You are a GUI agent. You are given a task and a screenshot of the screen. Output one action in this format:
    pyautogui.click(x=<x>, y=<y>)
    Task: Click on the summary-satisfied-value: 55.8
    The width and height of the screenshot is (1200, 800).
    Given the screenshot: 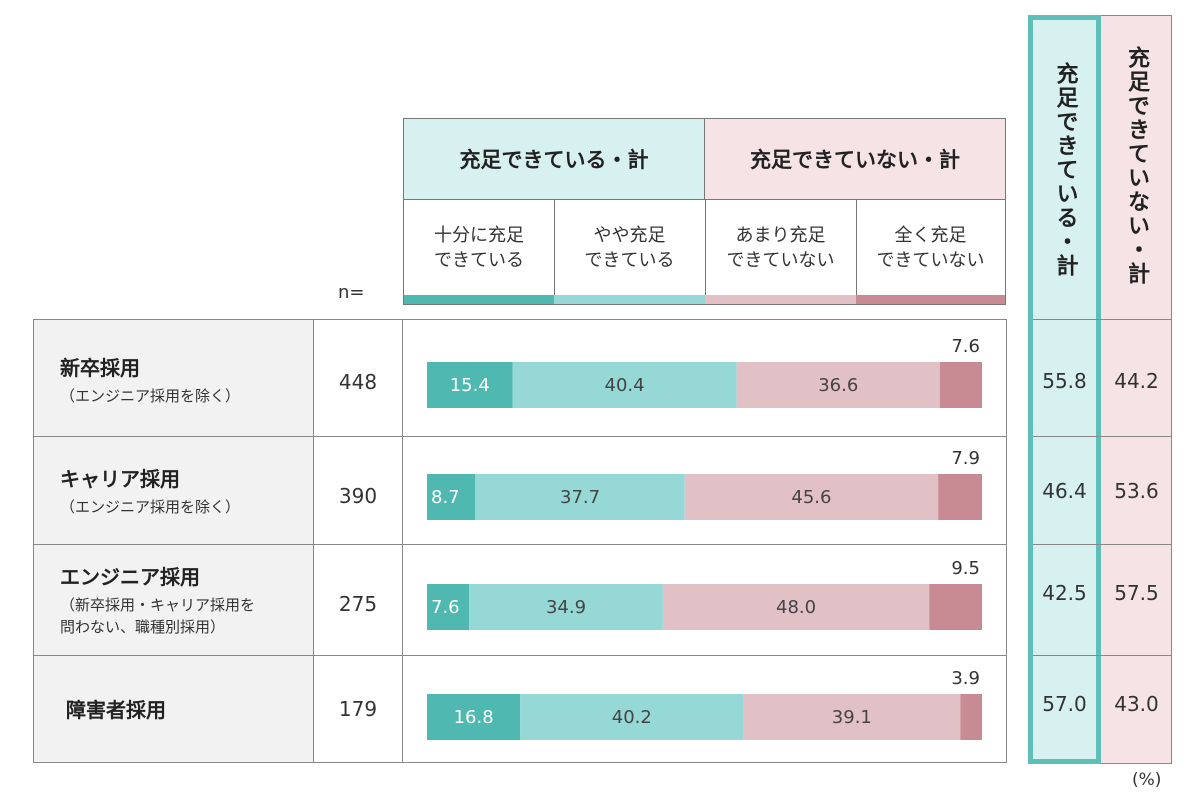 What is the action you would take?
    pyautogui.click(x=1064, y=381)
    